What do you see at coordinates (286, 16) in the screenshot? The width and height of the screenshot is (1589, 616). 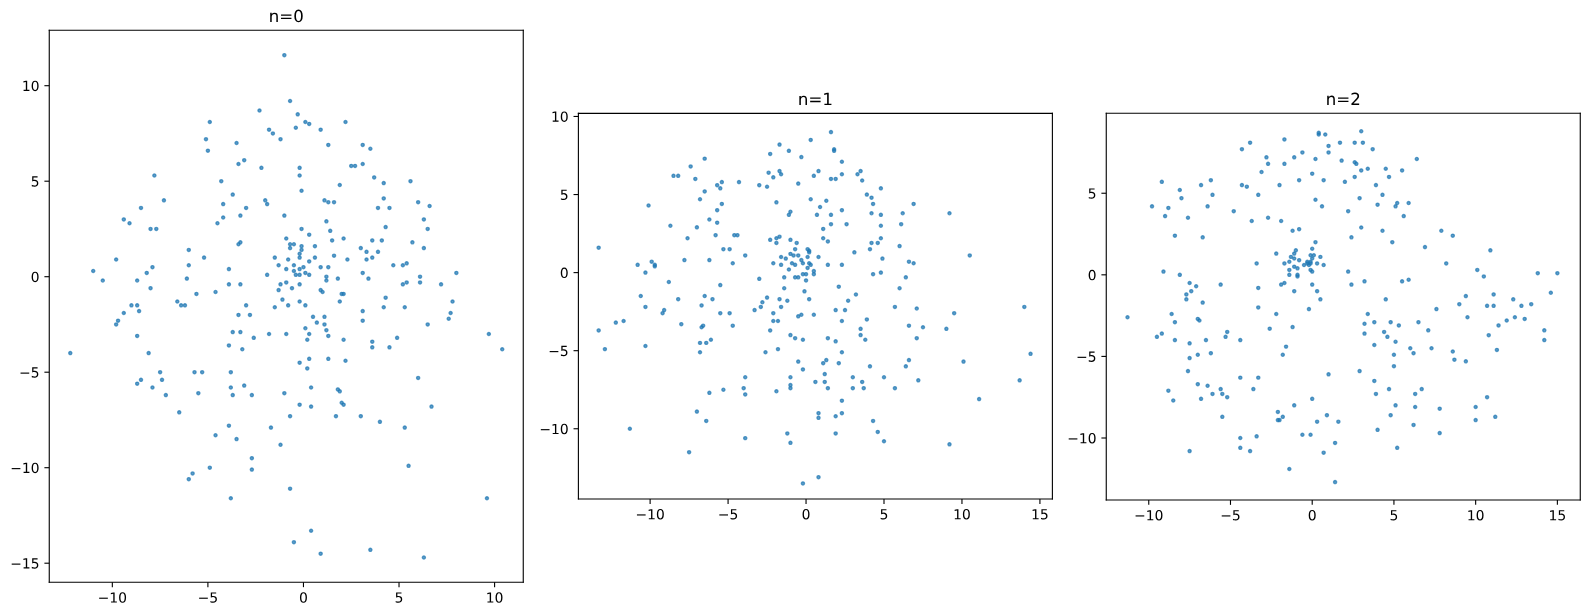 I see `chart-title: n=0` at bounding box center [286, 16].